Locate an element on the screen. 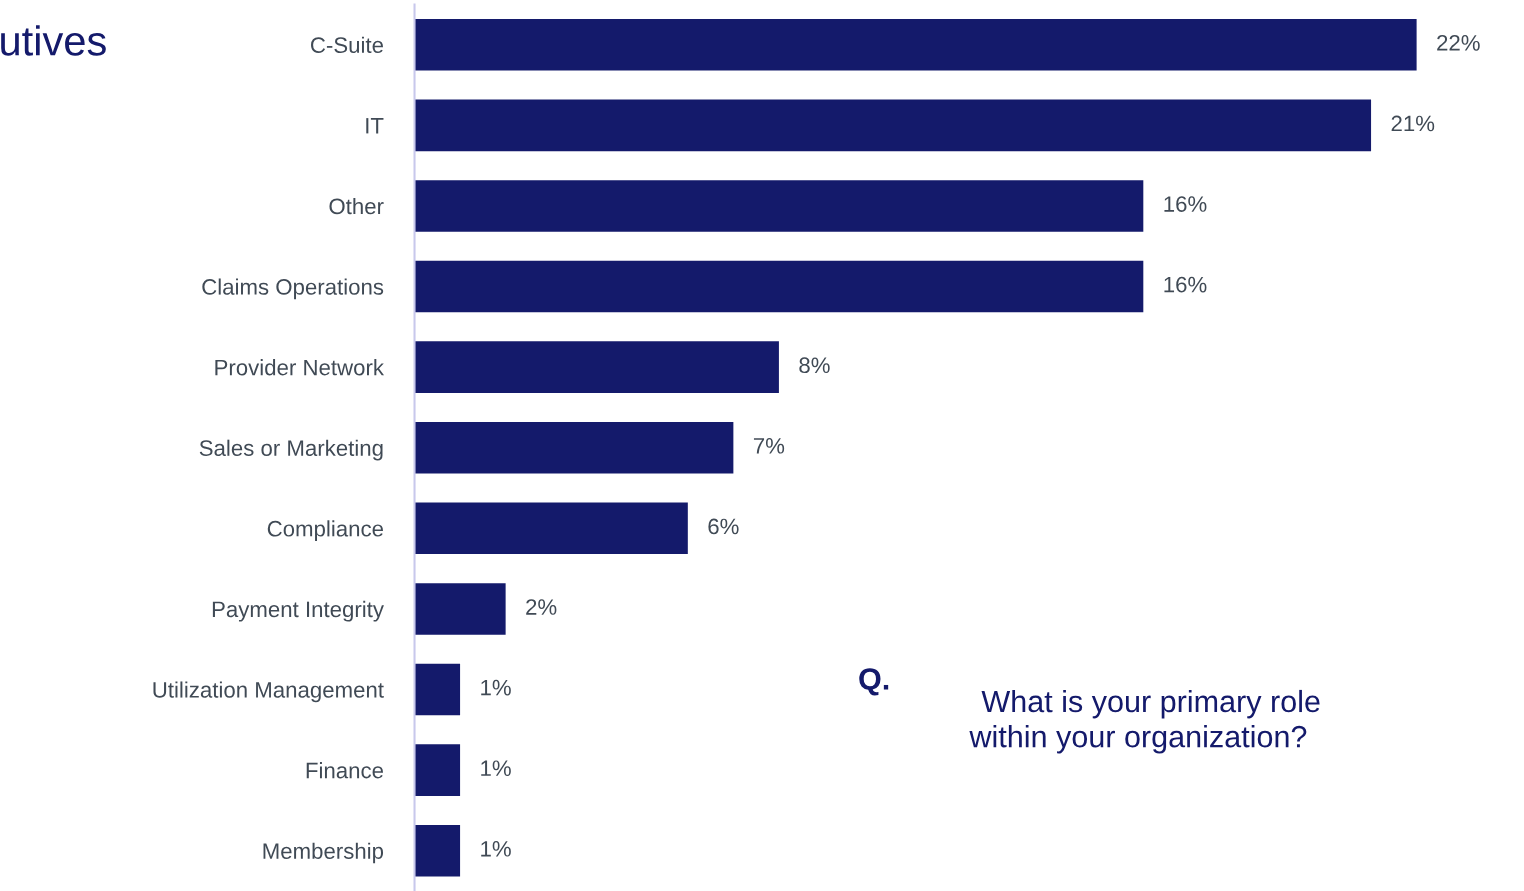 The height and width of the screenshot is (891, 1524). y-tick-label: Sales or Marketing is located at coordinates (291, 450).